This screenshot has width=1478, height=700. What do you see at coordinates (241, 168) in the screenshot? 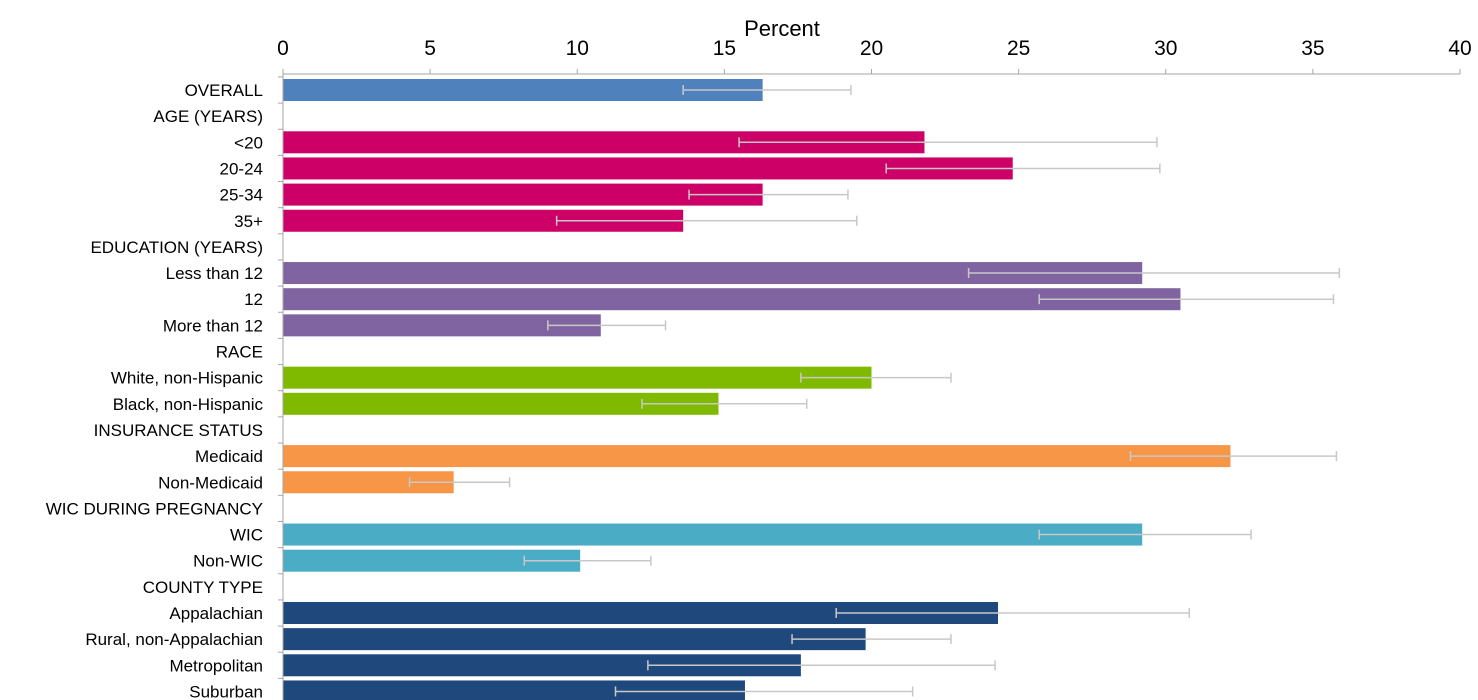
I see `category-label: 20-24` at bounding box center [241, 168].